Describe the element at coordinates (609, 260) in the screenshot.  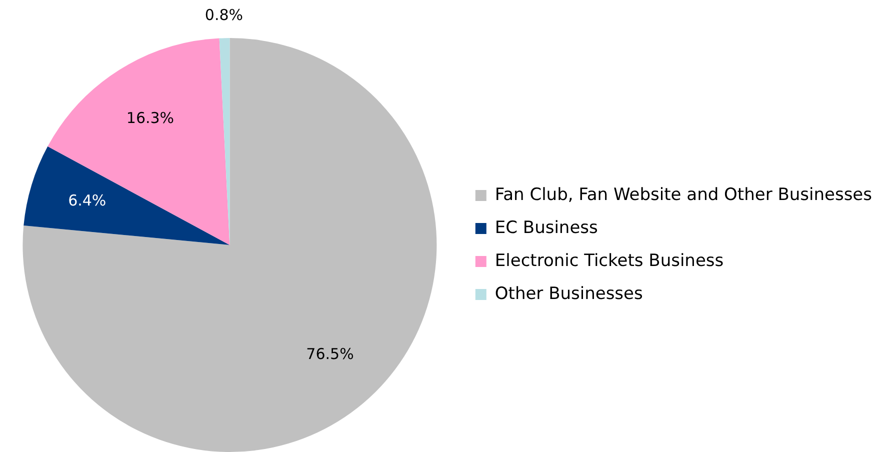
I see `legend-label: Electronic Tickets Business` at that location.